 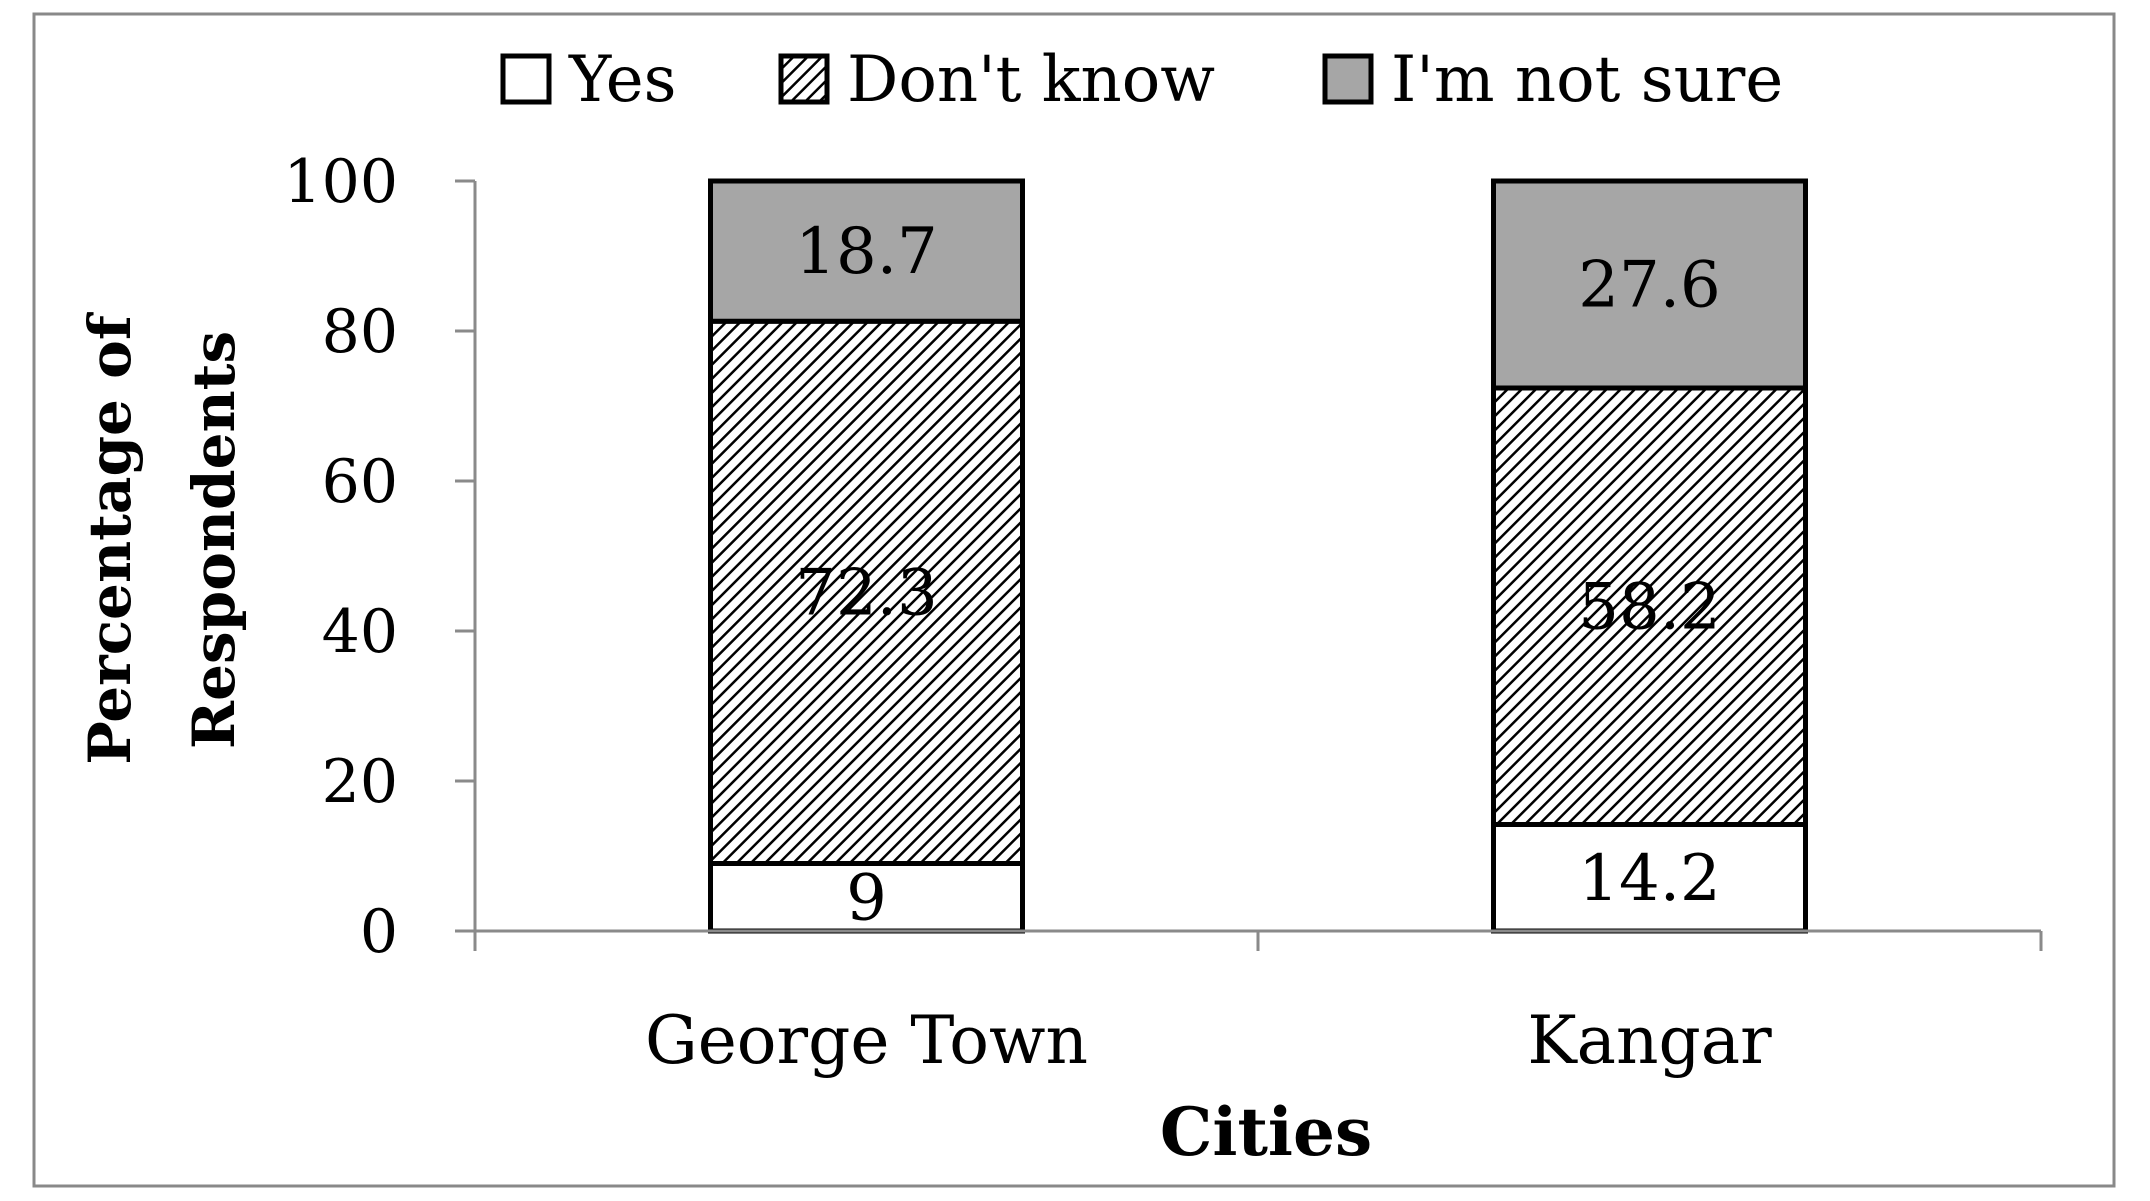 What do you see at coordinates (340, 182) in the screenshot?
I see `y-tick-label: 100` at bounding box center [340, 182].